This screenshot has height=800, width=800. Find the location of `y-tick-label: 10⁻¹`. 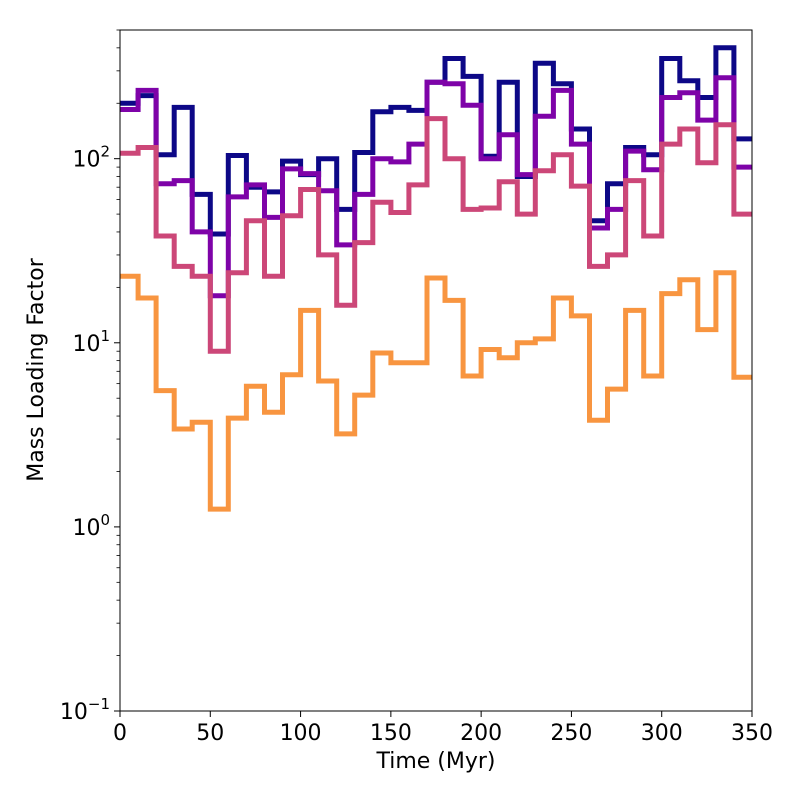

y-tick-label: 10⁻¹ is located at coordinates (85, 710).